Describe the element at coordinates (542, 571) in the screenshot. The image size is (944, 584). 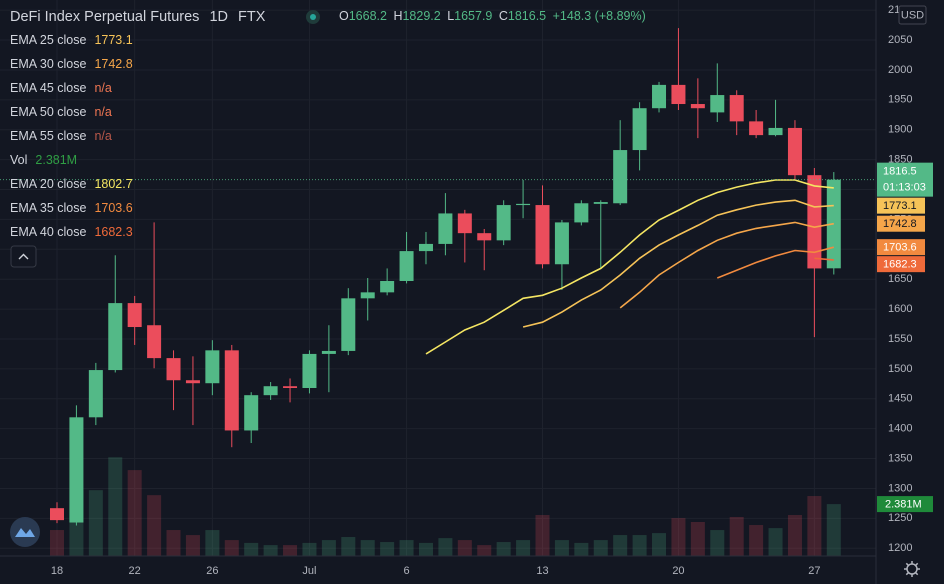
I see `x-tick-label: 13` at that location.